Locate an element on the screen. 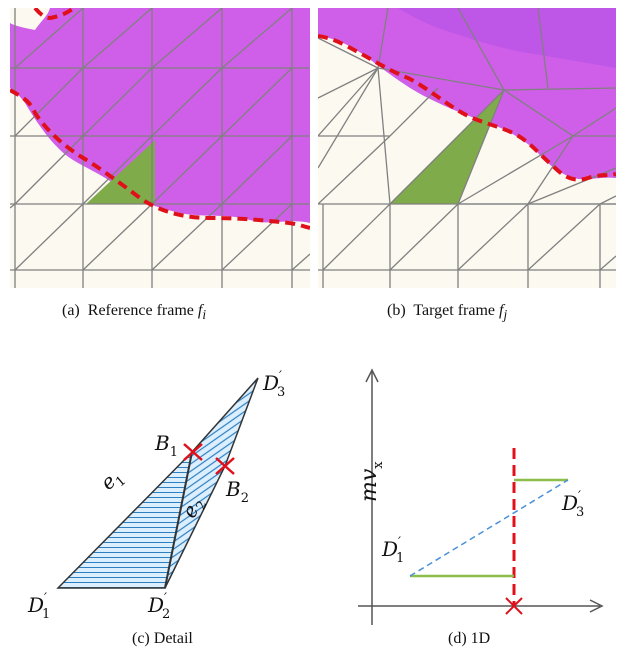  caption-b: (b) Target frame fj is located at coordinates (447, 312).